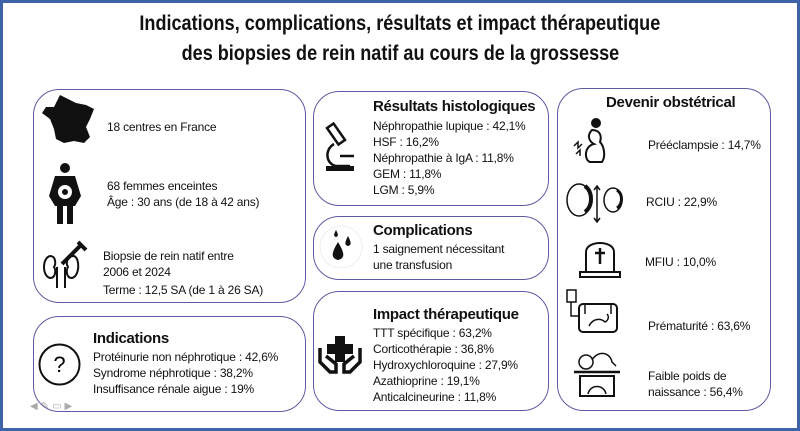 This screenshot has height=431, width=800. I want to click on france-map-icon, so click(68, 119).